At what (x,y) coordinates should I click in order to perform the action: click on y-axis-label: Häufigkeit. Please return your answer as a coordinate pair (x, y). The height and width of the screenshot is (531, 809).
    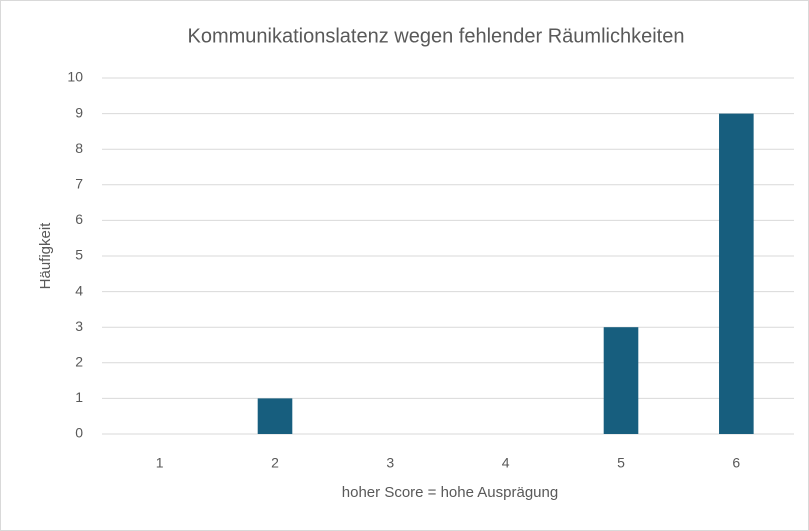
    Looking at the image, I should click on (45, 256).